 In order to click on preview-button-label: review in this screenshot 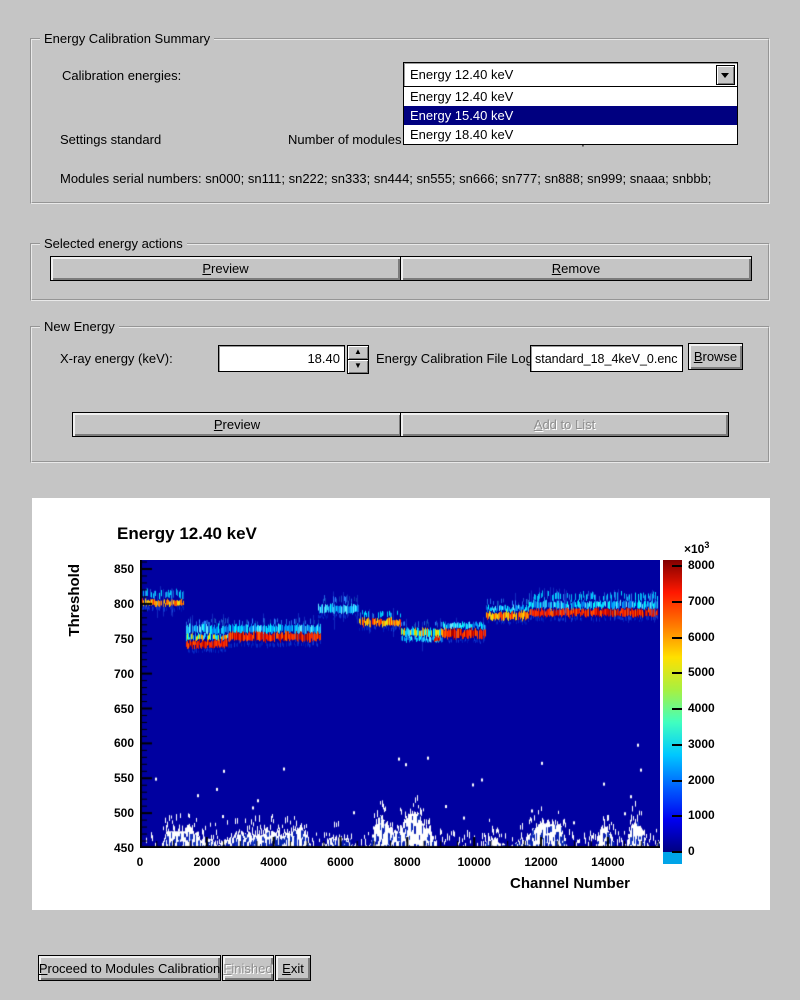, I will do `click(230, 268)`.